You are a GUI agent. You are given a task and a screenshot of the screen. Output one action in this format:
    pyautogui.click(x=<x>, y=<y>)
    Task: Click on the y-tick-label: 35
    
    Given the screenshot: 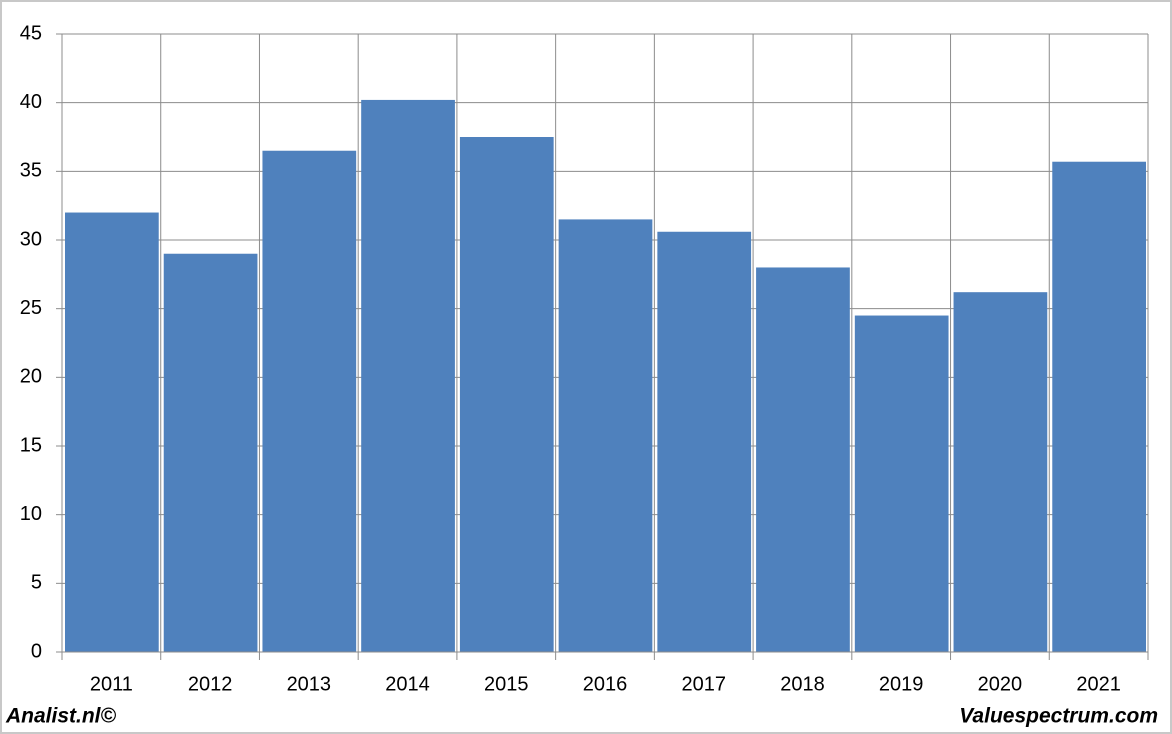 What is the action you would take?
    pyautogui.click(x=31, y=171)
    